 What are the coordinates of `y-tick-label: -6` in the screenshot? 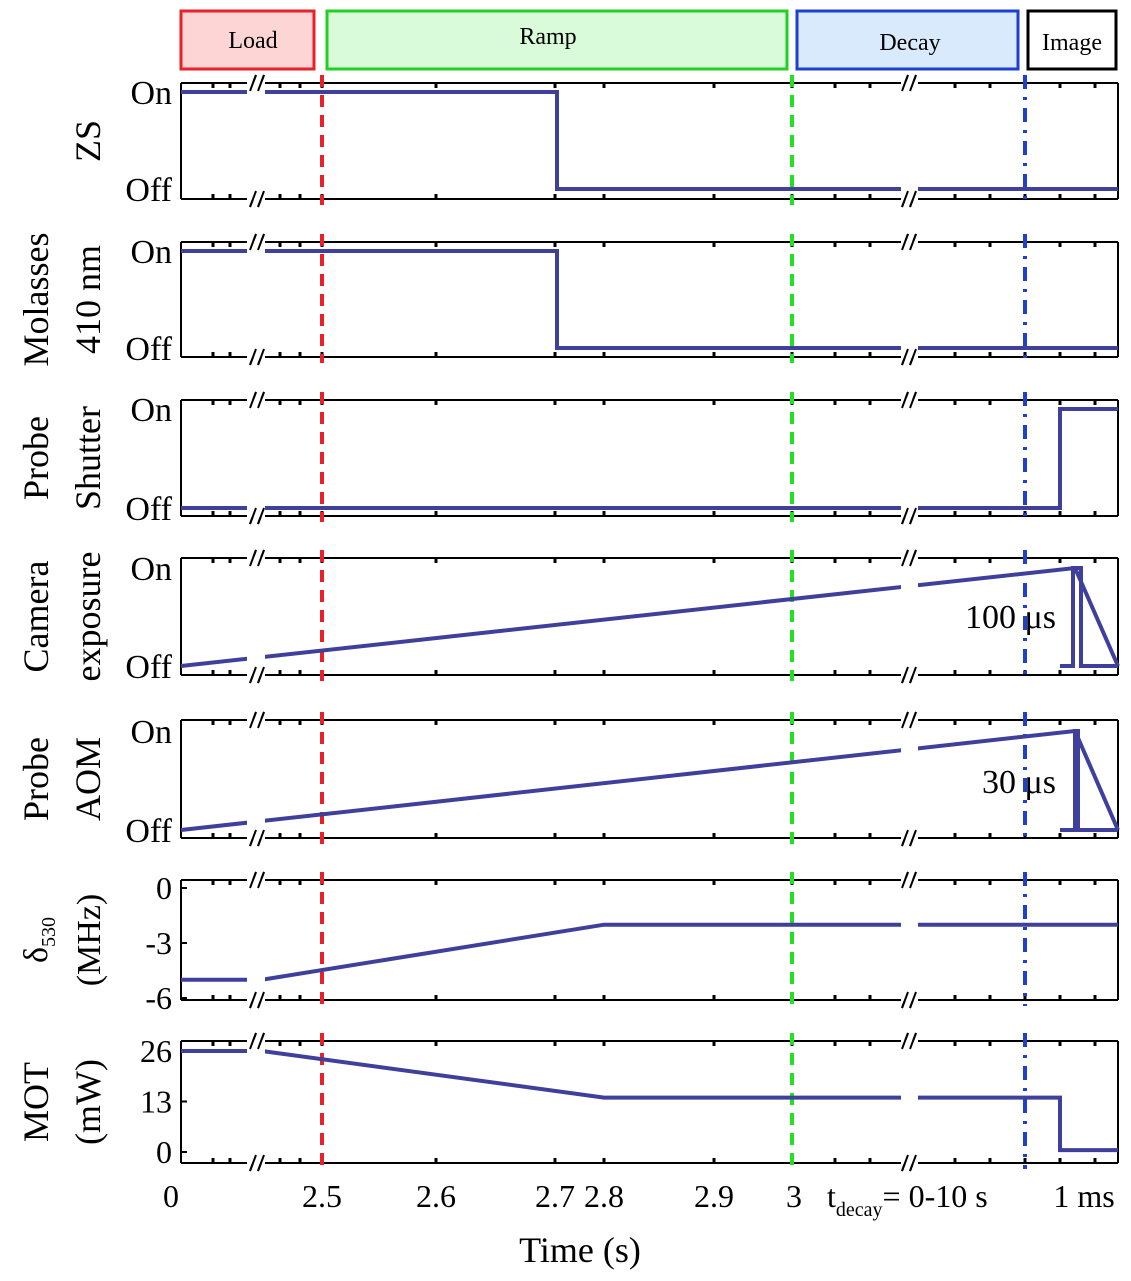 It's located at (158, 998).